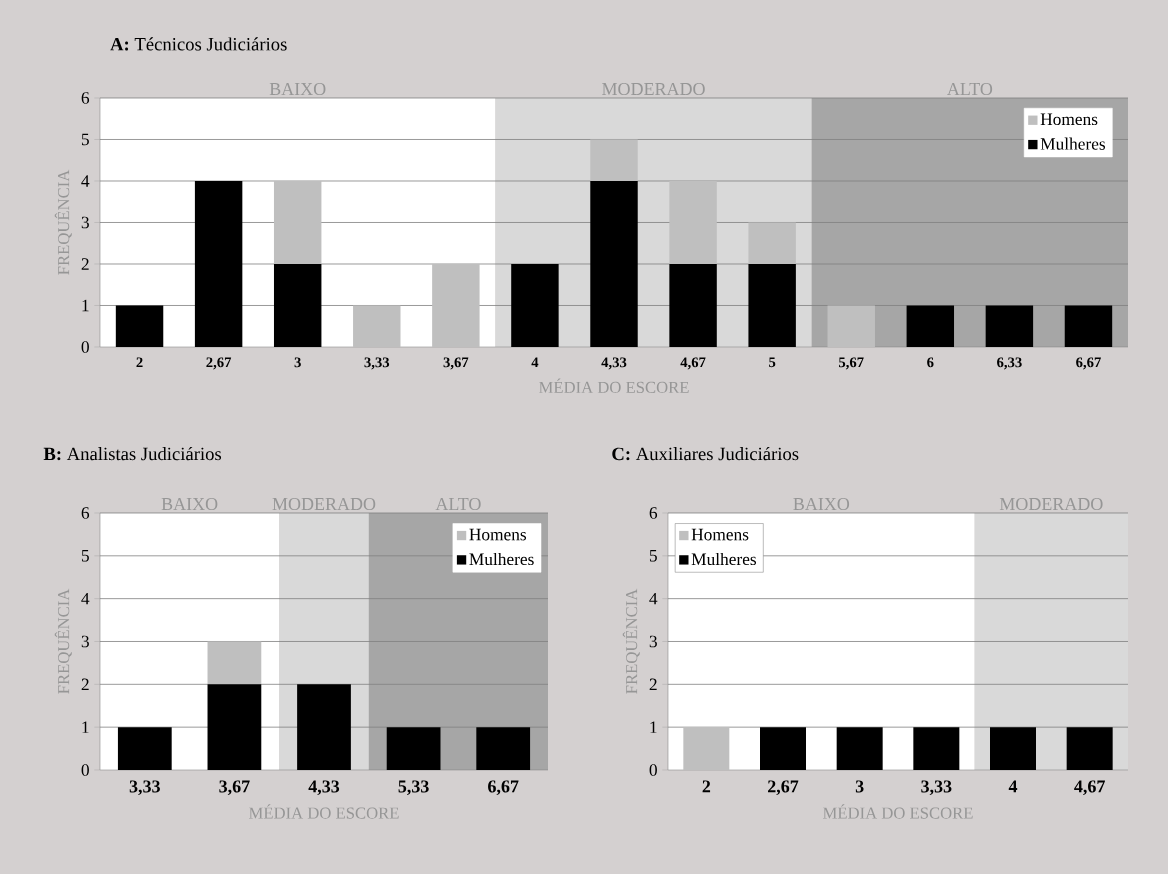 The image size is (1168, 874). What do you see at coordinates (198, 44) in the screenshot?
I see `chart-title: A: Técnicos Judiciários` at bounding box center [198, 44].